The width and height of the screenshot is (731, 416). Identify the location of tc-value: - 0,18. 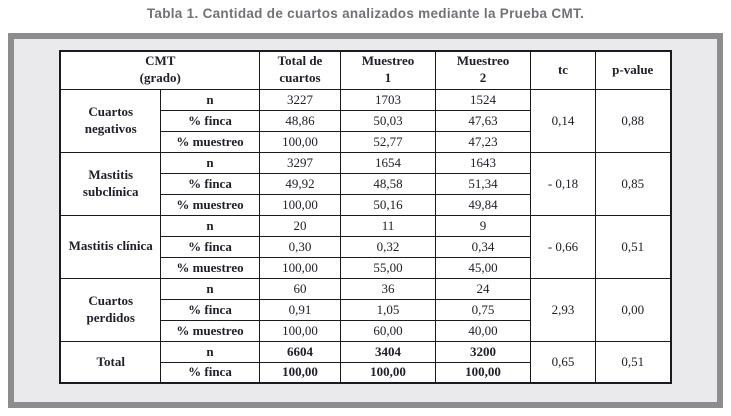
(563, 183).